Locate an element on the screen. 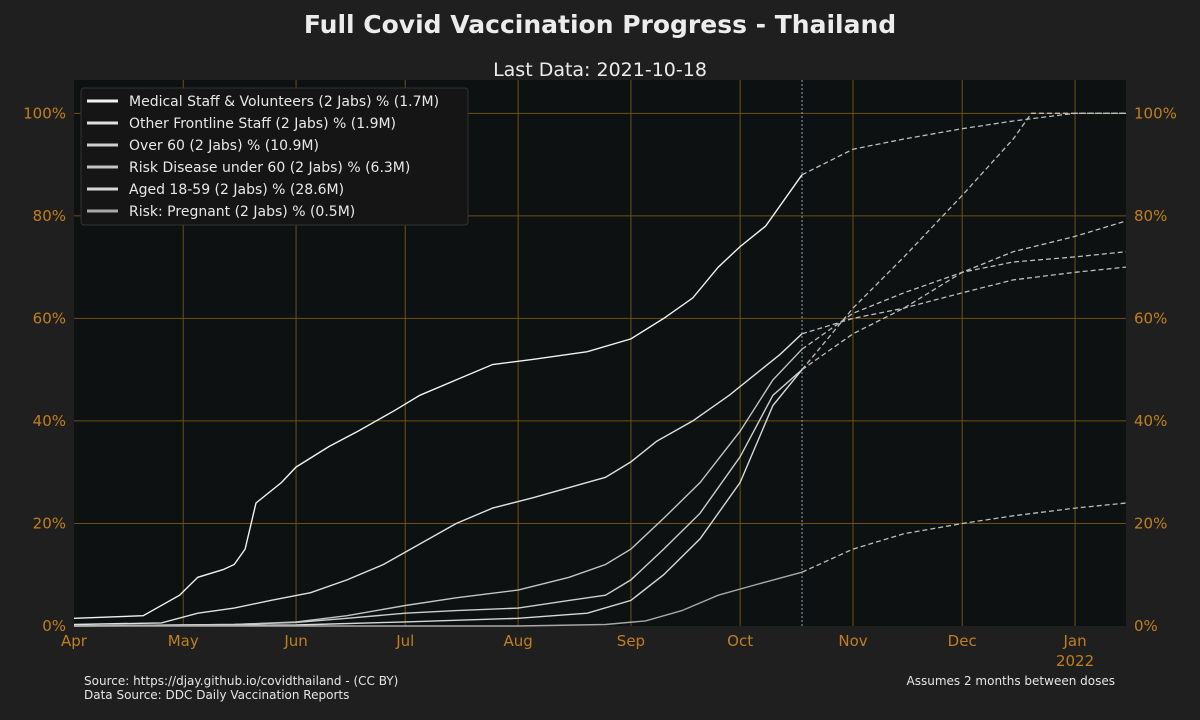 The width and height of the screenshot is (1200, 720). chart-subtitle: Last Data: 2021-10-18 is located at coordinates (600, 70).